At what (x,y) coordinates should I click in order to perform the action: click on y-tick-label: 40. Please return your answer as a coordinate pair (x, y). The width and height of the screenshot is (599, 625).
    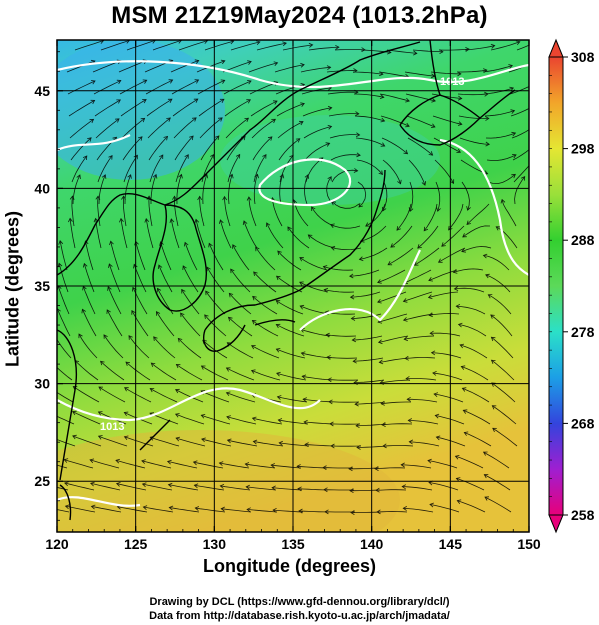
    Looking at the image, I should click on (42, 188).